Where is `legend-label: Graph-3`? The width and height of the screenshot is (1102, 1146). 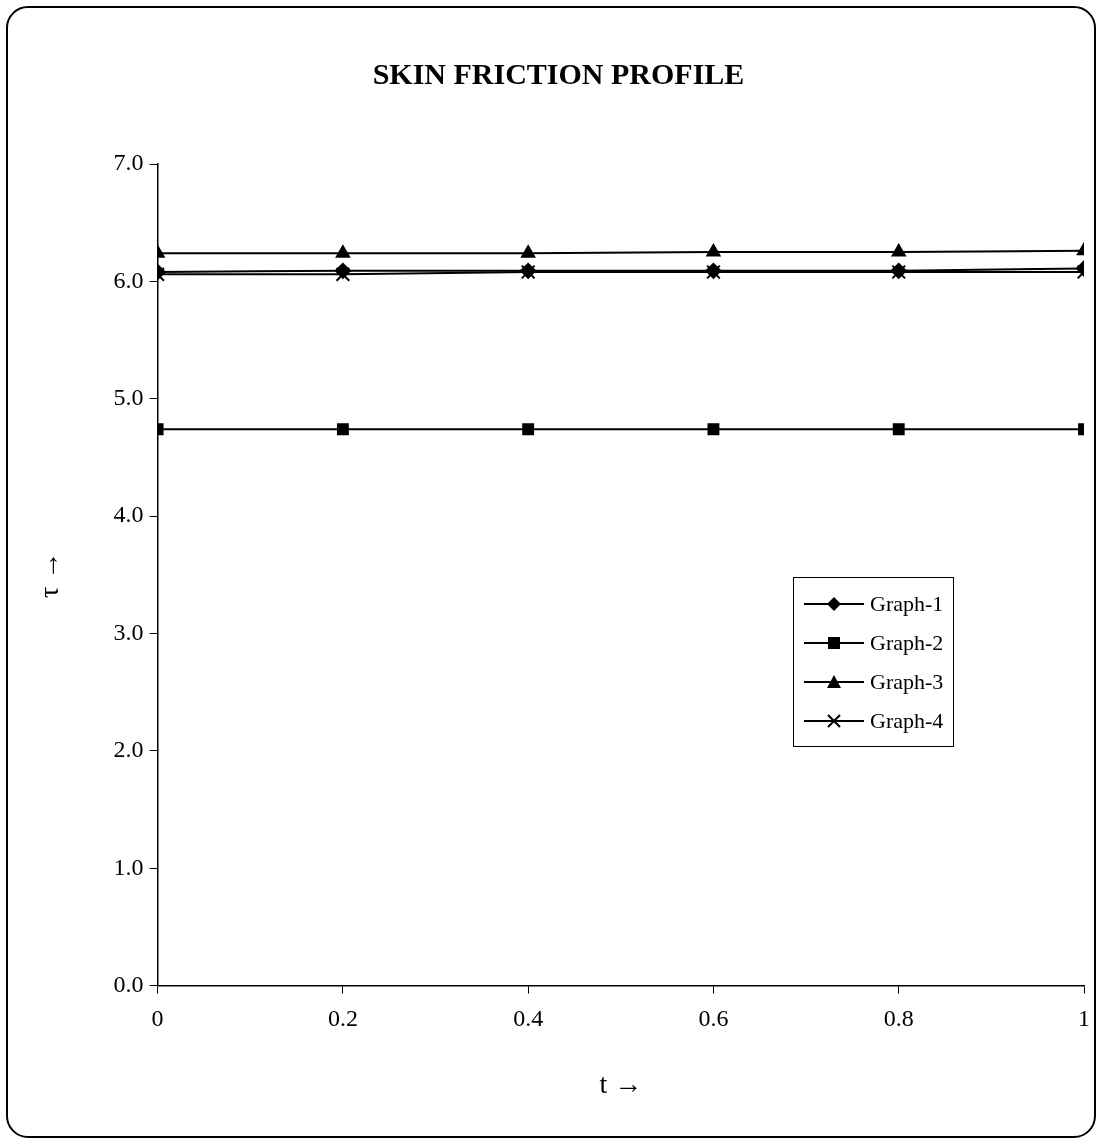 legend-label: Graph-3 is located at coordinates (907, 681).